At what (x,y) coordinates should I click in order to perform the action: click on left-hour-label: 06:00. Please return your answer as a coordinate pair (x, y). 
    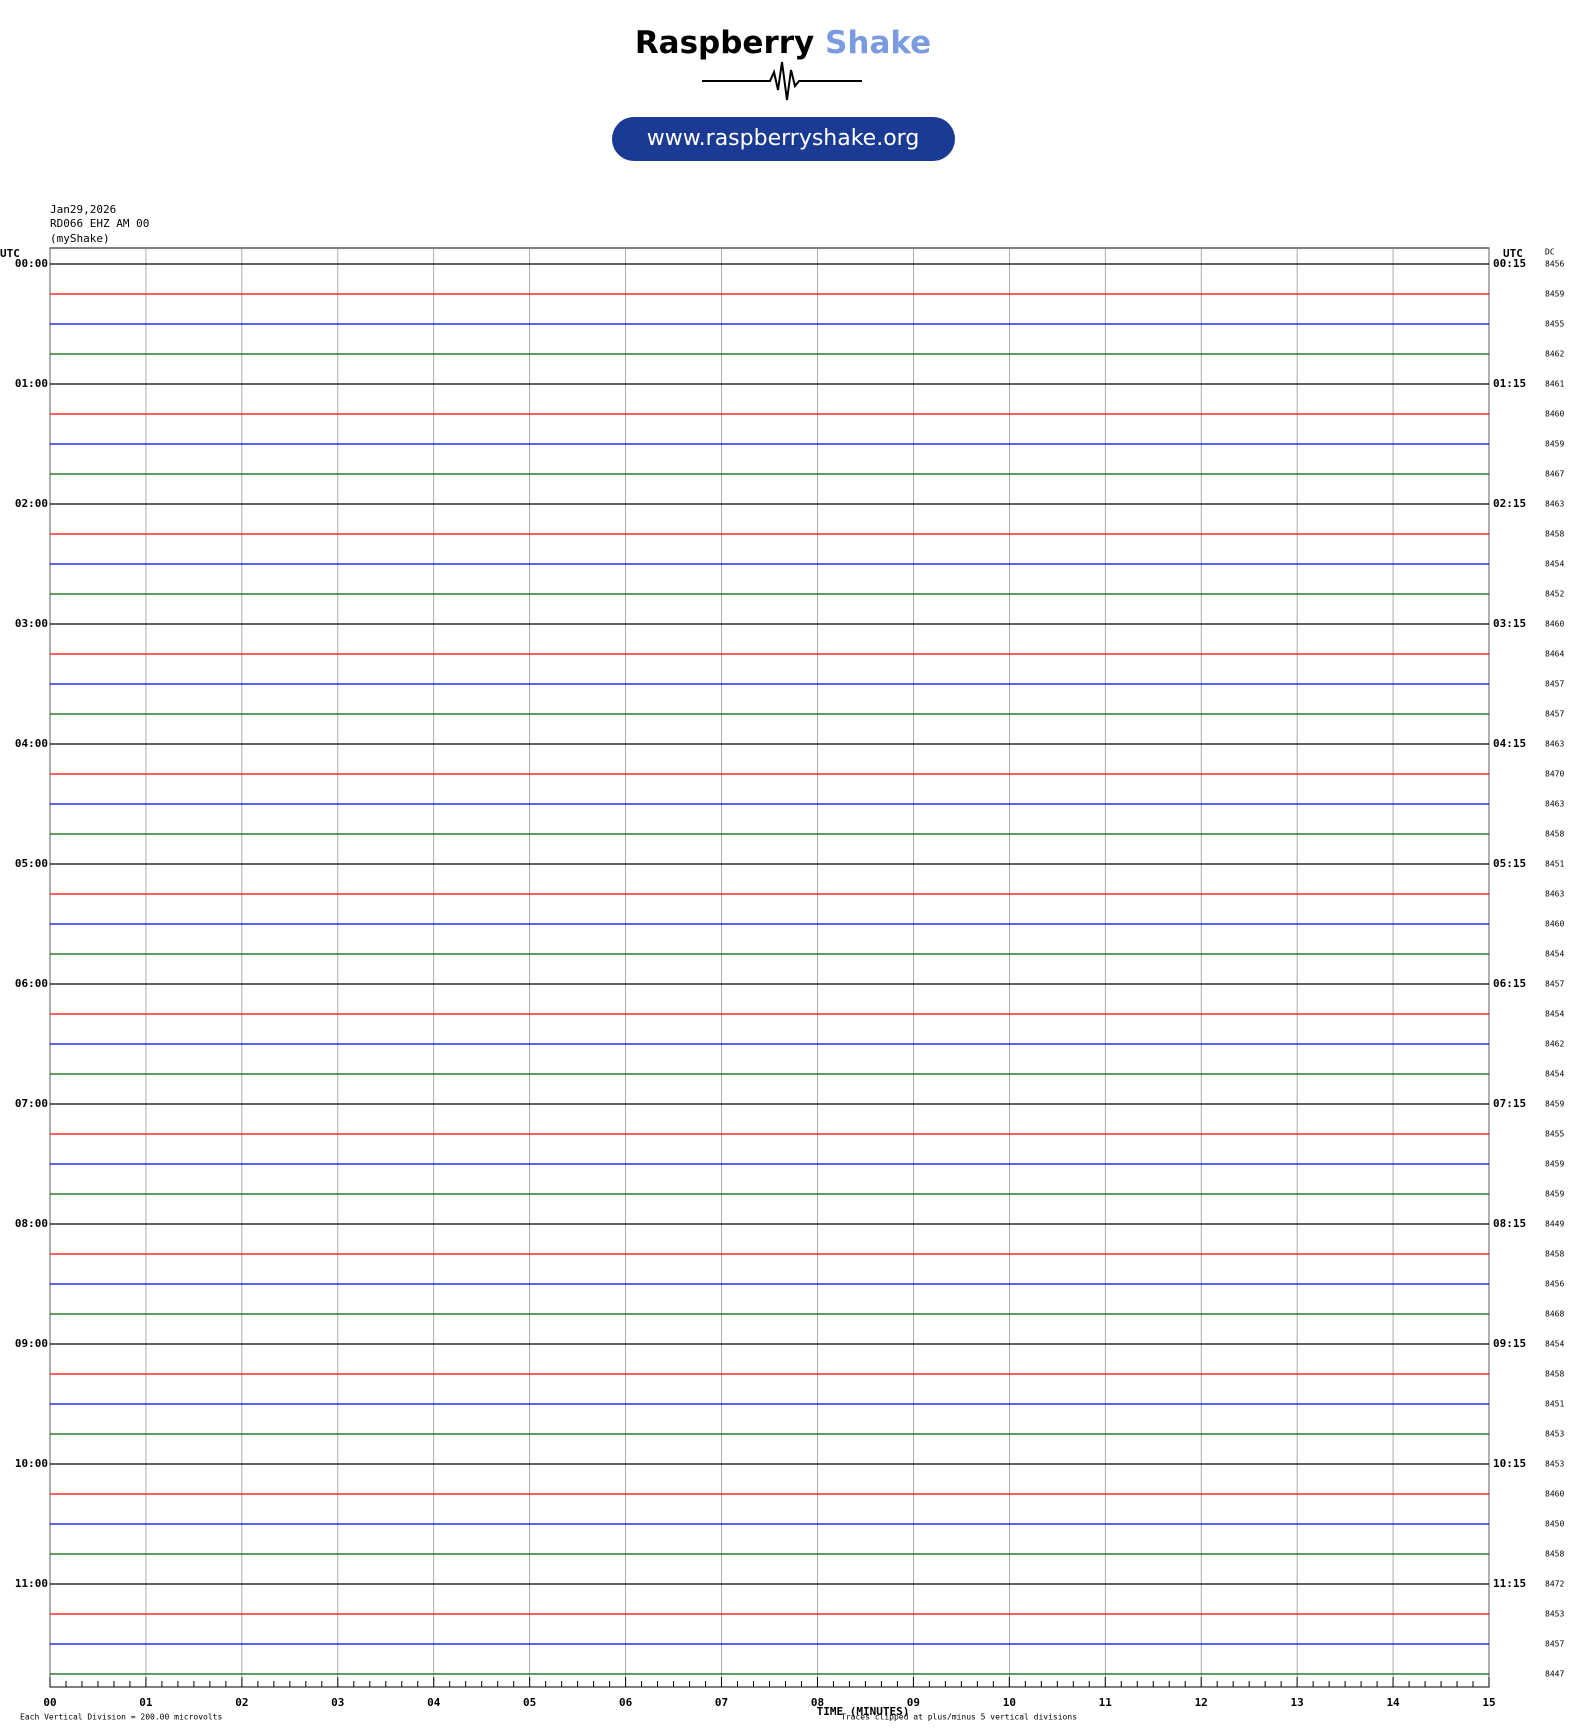
    Looking at the image, I should click on (31, 983).